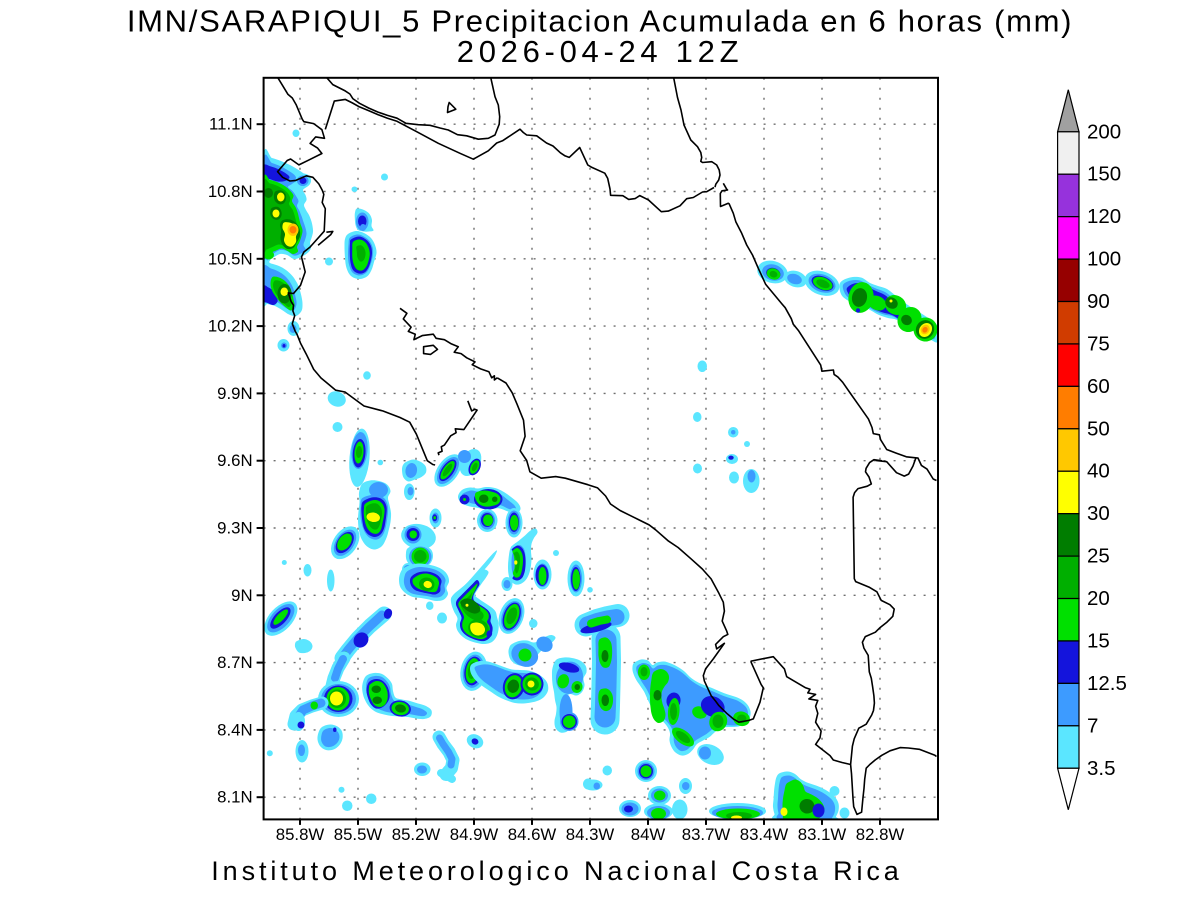  Describe the element at coordinates (234, 797) in the screenshot. I see `svg-text: 8.1N` at that location.